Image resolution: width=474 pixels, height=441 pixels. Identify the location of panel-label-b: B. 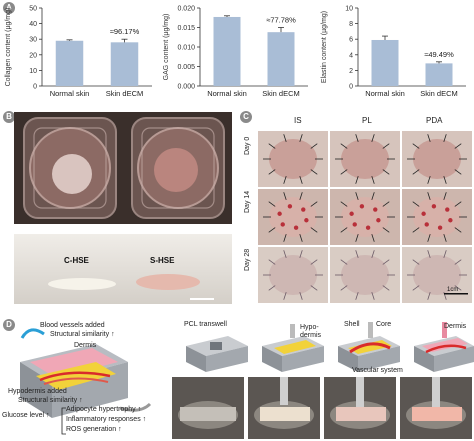
(9, 117).